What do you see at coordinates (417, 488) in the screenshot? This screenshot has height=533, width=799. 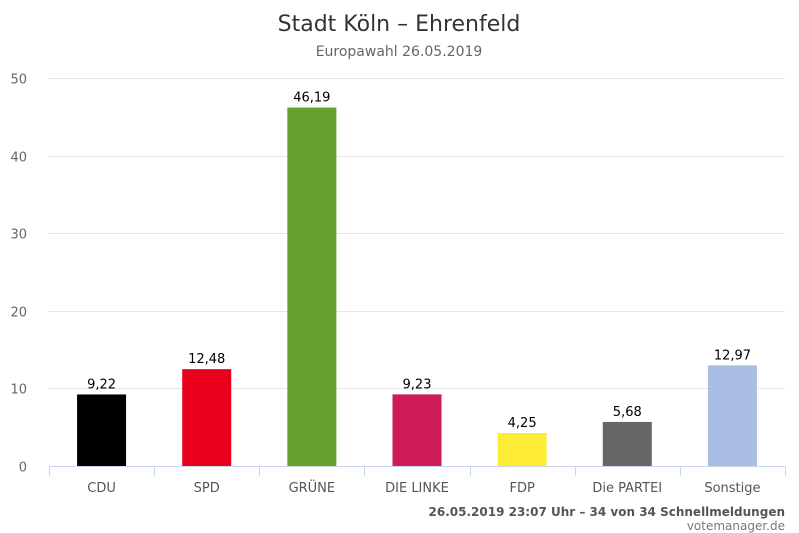 I see `x-tick-label: DIE LINKE` at bounding box center [417, 488].